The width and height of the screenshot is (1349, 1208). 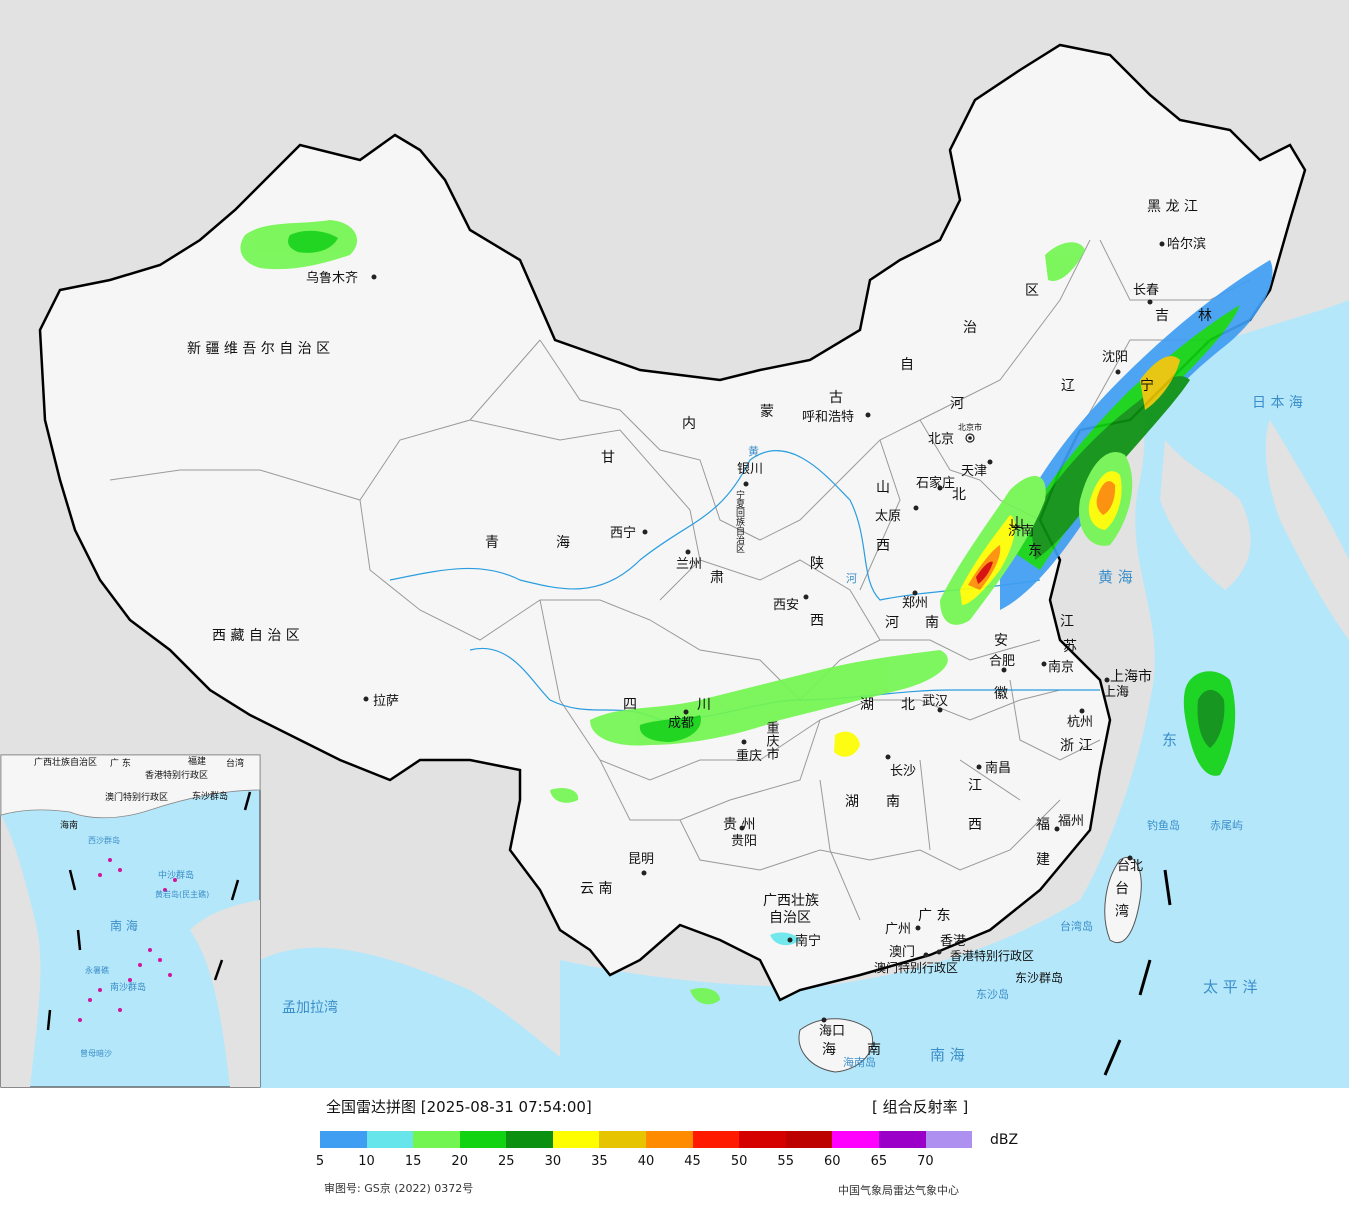 I want to click on province-label: 山, so click(x=1017, y=524).